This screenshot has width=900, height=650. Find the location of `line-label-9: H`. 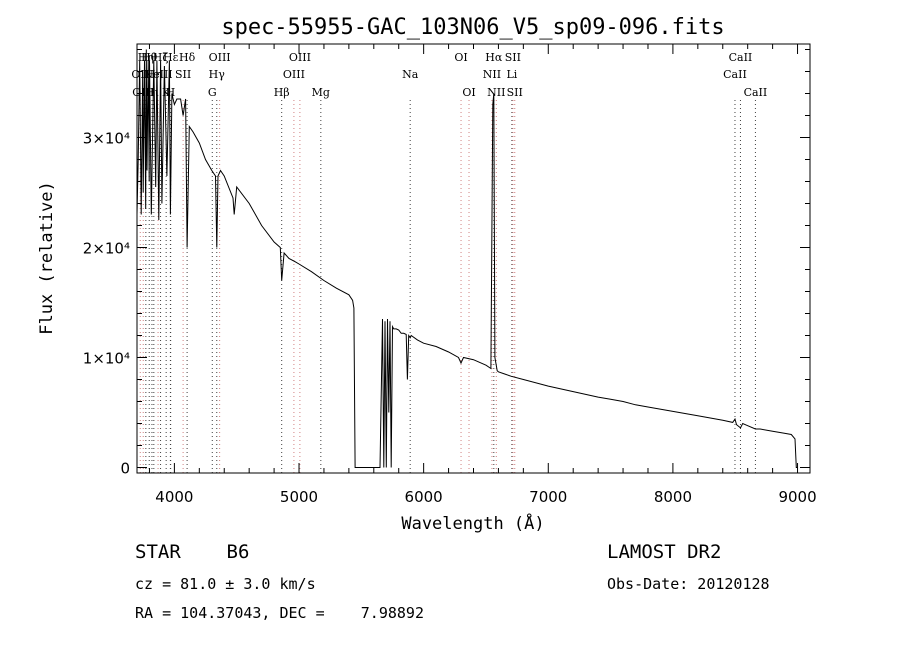

line-label-9: H is located at coordinates (171, 92).